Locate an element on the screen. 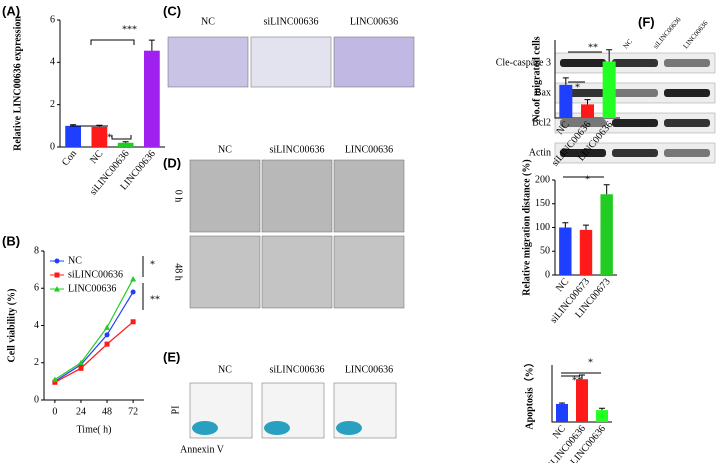 This screenshot has height=463, width=720. panel-label: (F) is located at coordinates (646, 21).